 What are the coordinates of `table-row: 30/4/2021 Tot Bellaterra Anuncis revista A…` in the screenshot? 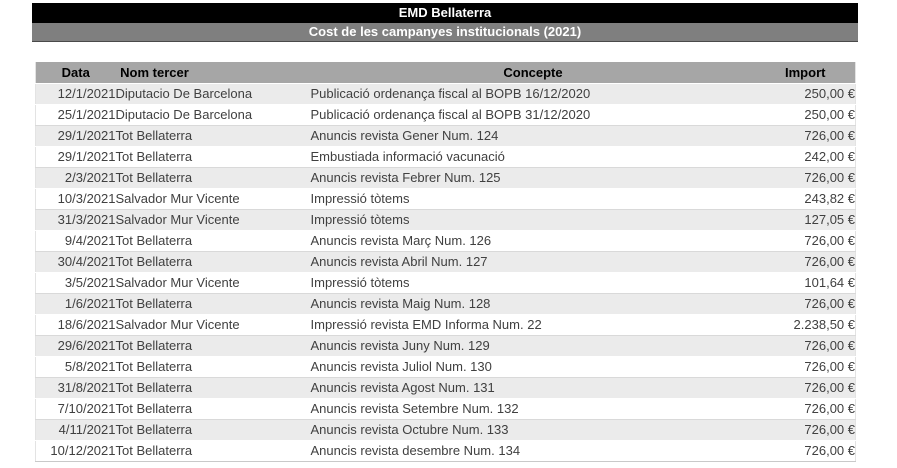 It's located at (445, 262).